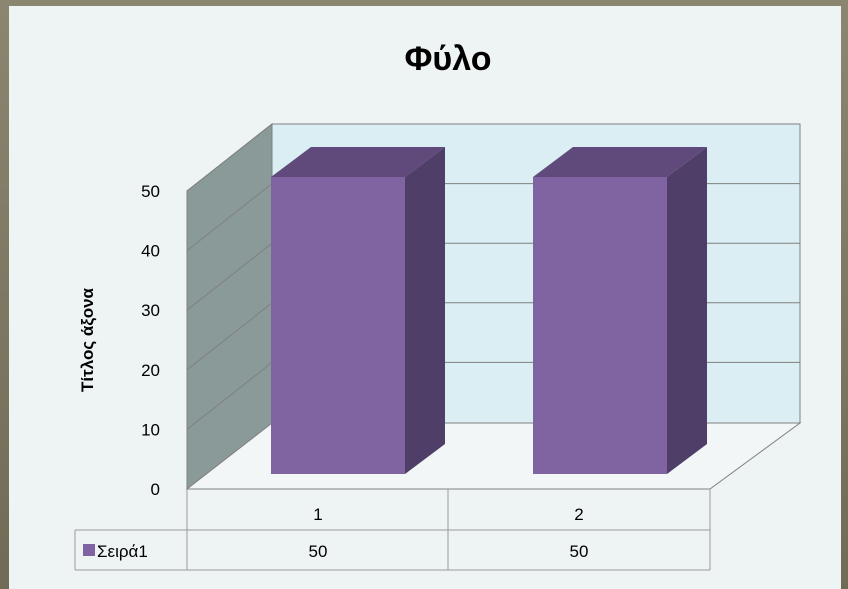 This screenshot has height=589, width=848. What do you see at coordinates (150, 429) in the screenshot?
I see `y-tick-label: 10` at bounding box center [150, 429].